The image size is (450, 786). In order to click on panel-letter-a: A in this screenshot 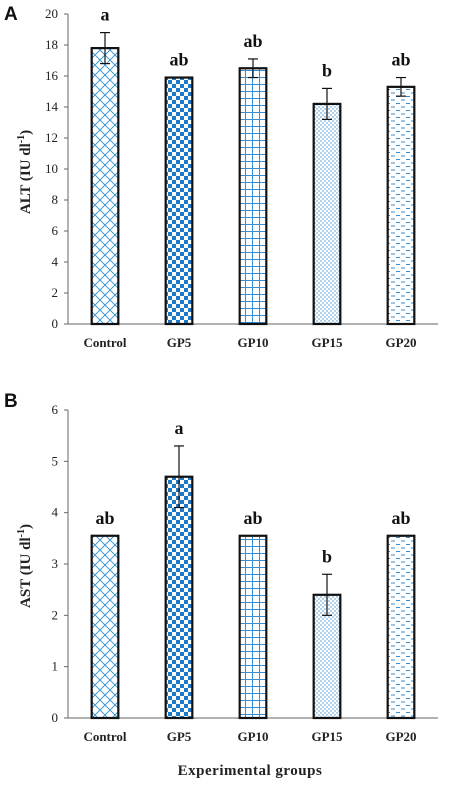, I will do `click(11, 14)`.